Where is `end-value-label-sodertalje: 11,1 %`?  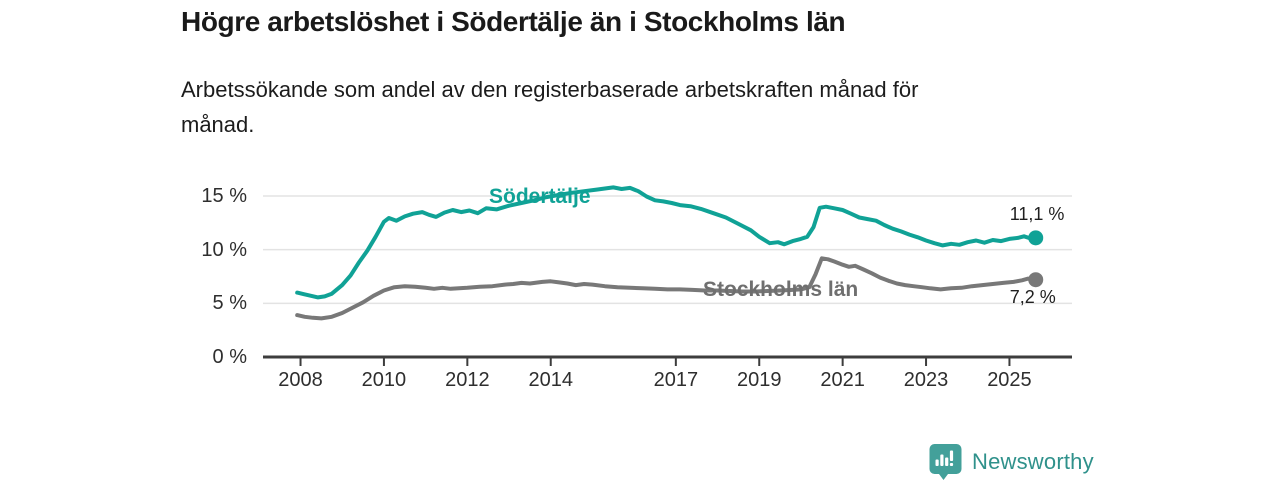 end-value-label-sodertalje: 11,1 % is located at coordinates (1037, 213).